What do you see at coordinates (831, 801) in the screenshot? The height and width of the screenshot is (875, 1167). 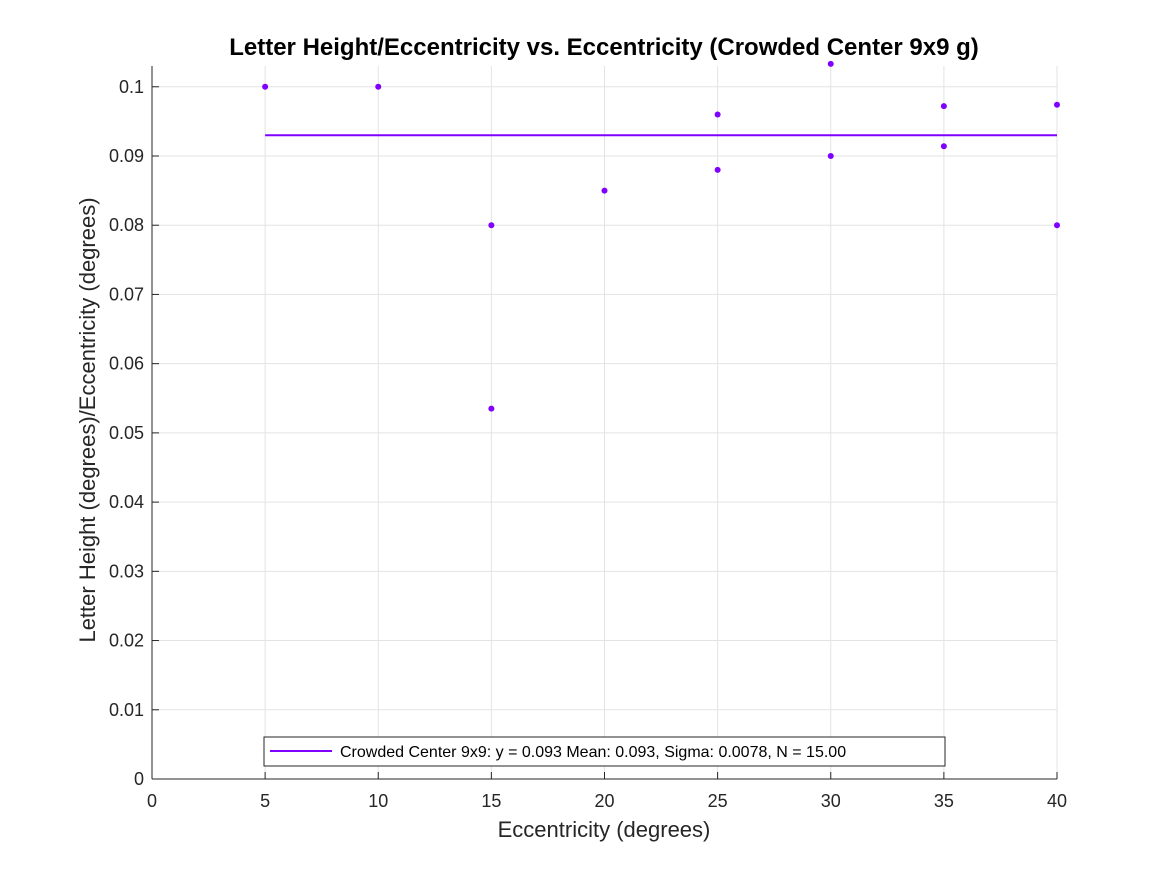 I see `x-tick-label: 30` at bounding box center [831, 801].